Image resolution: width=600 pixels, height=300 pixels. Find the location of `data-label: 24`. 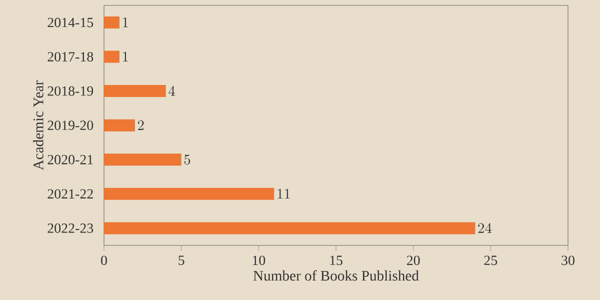

data-label: 24 is located at coordinates (485, 228).